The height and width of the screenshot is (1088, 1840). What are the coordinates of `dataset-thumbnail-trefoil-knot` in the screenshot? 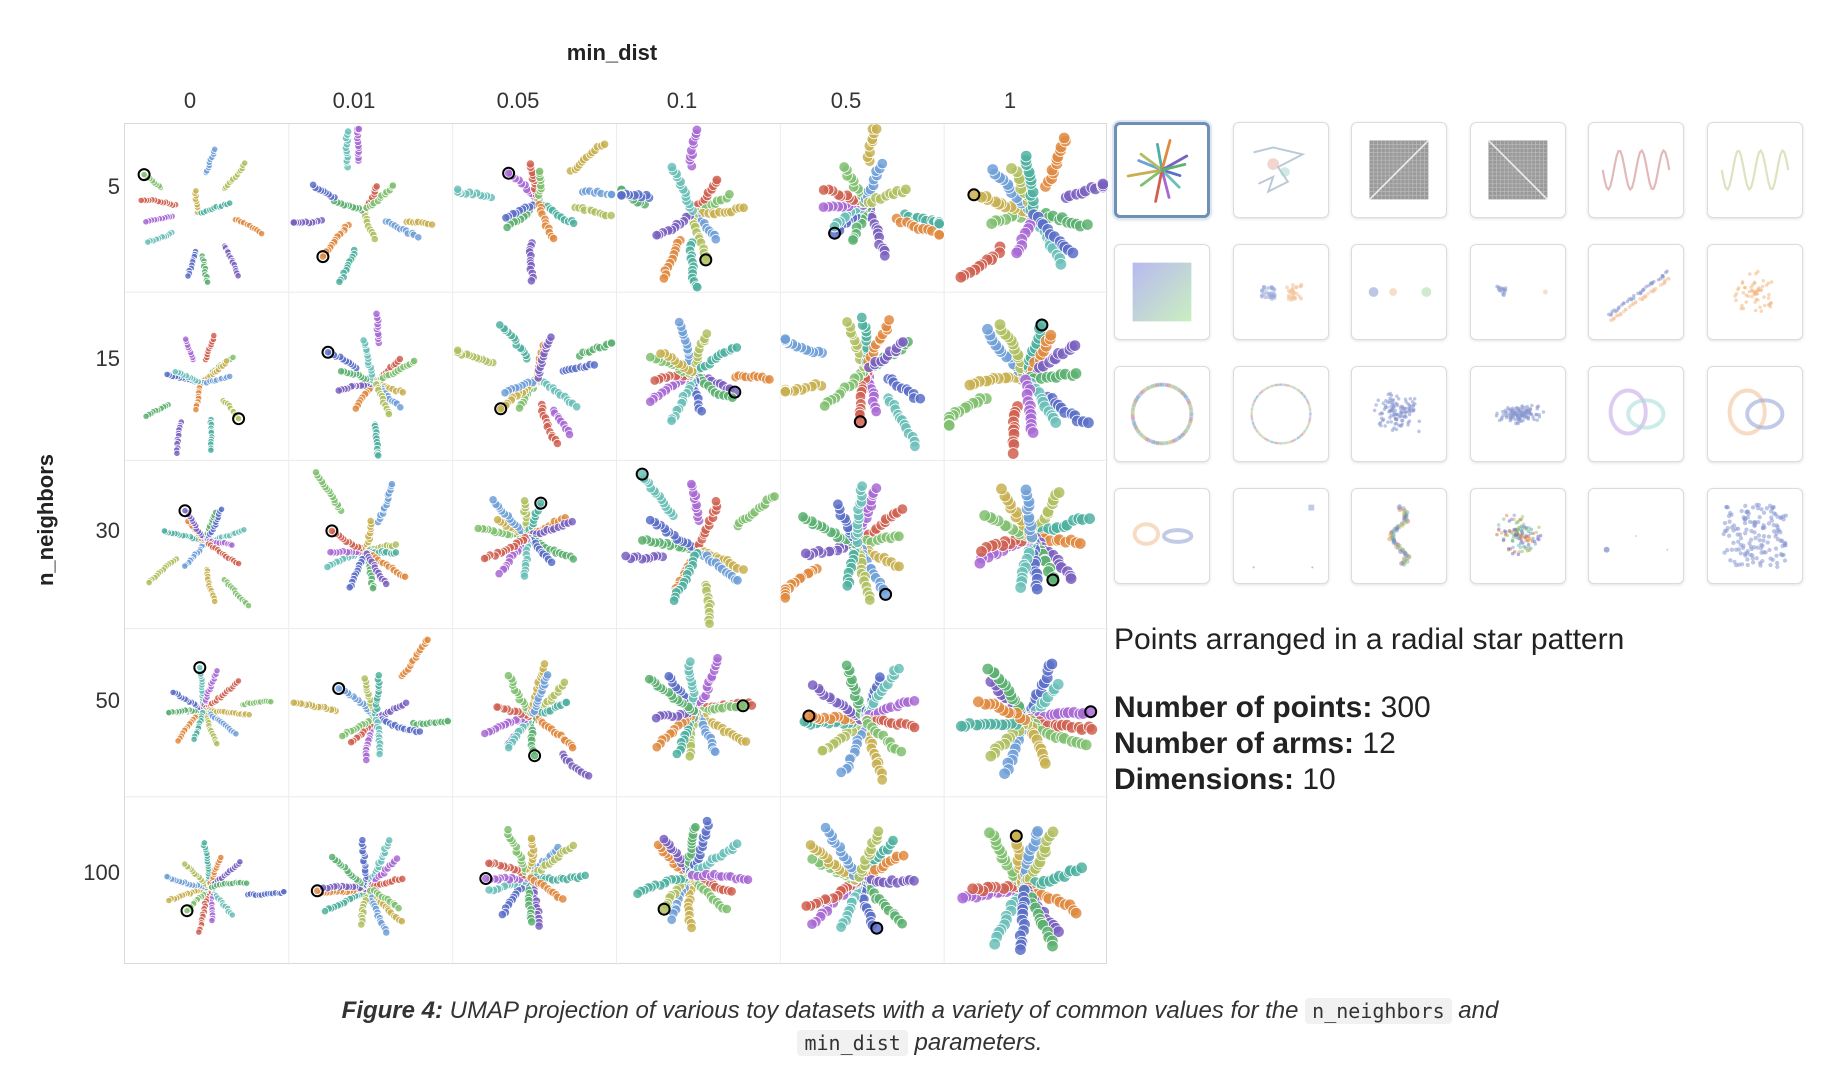 It's located at (1399, 536).